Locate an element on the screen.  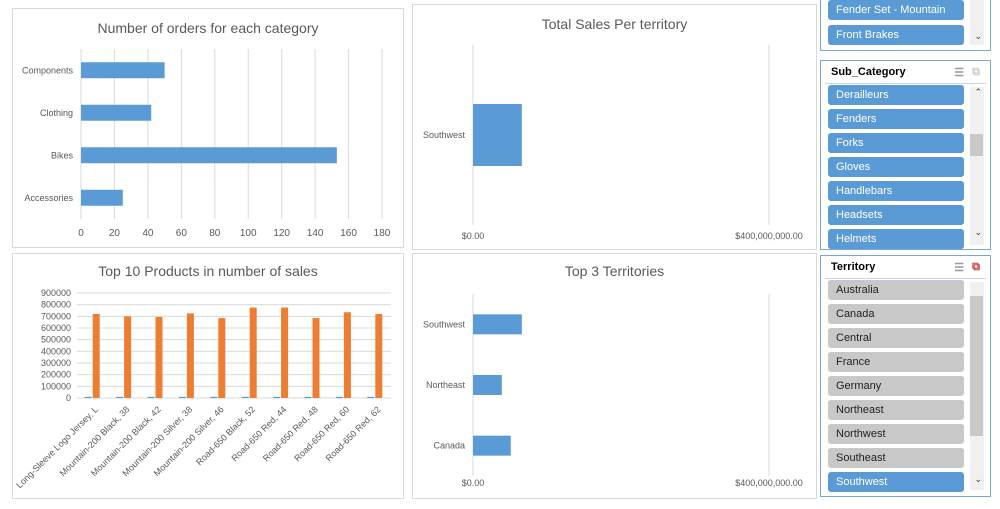
slicer-item: Fender Set - Mountain is located at coordinates (896, 10).